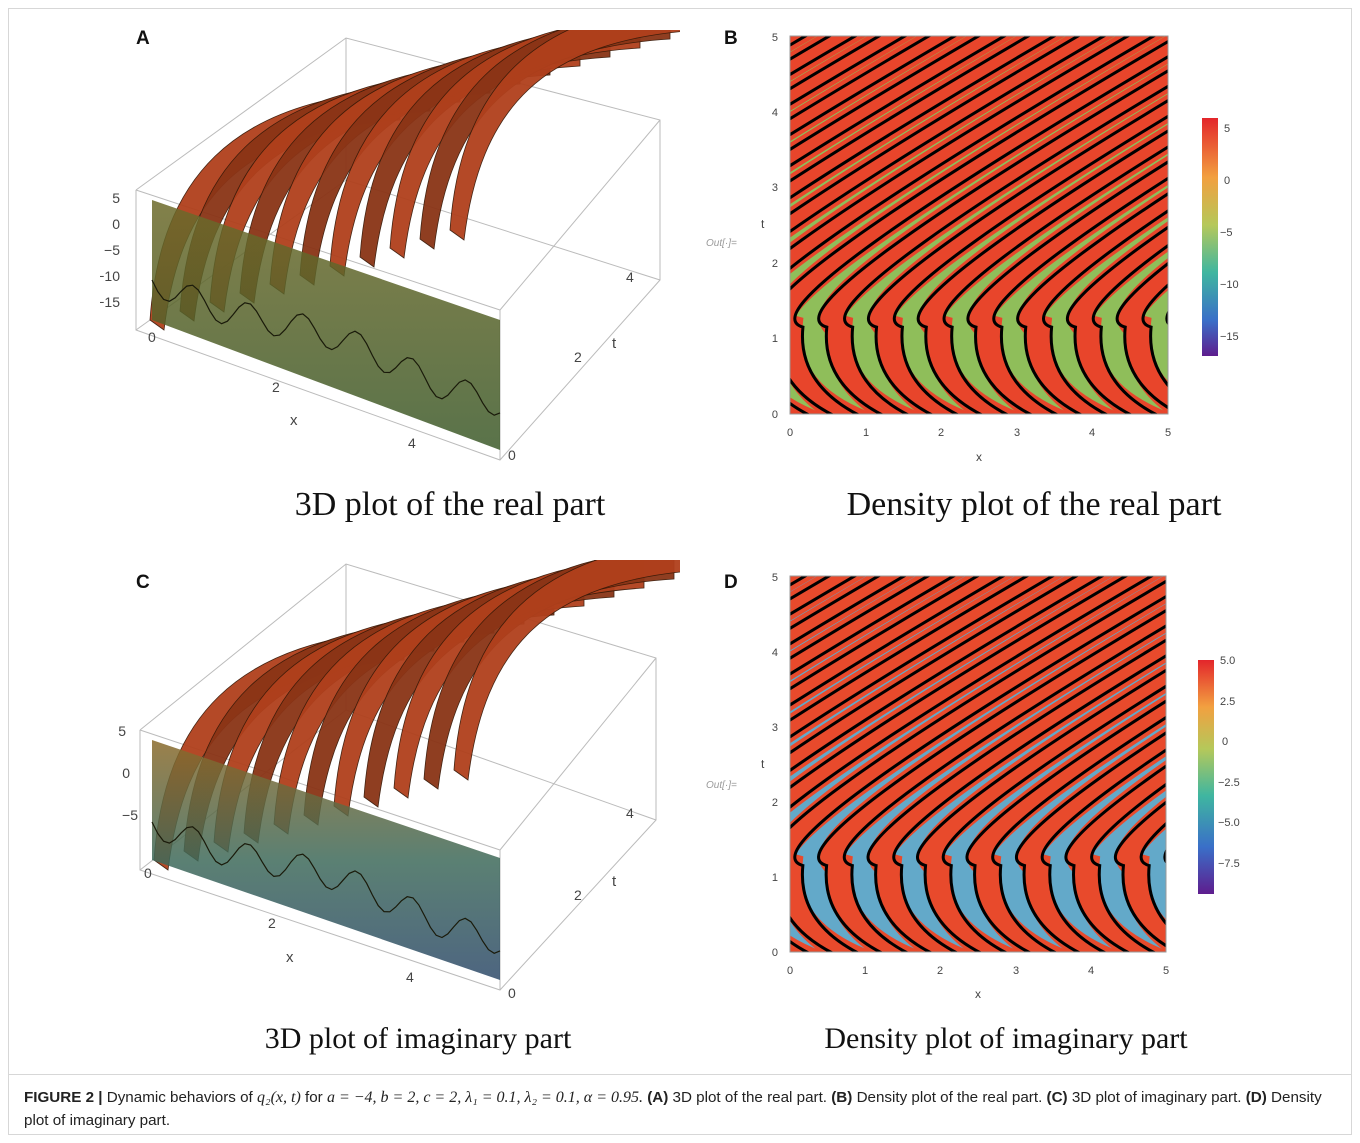 The width and height of the screenshot is (1360, 1143). I want to click on subplot-caption-d: Density plot of imaginary part, so click(1006, 1038).